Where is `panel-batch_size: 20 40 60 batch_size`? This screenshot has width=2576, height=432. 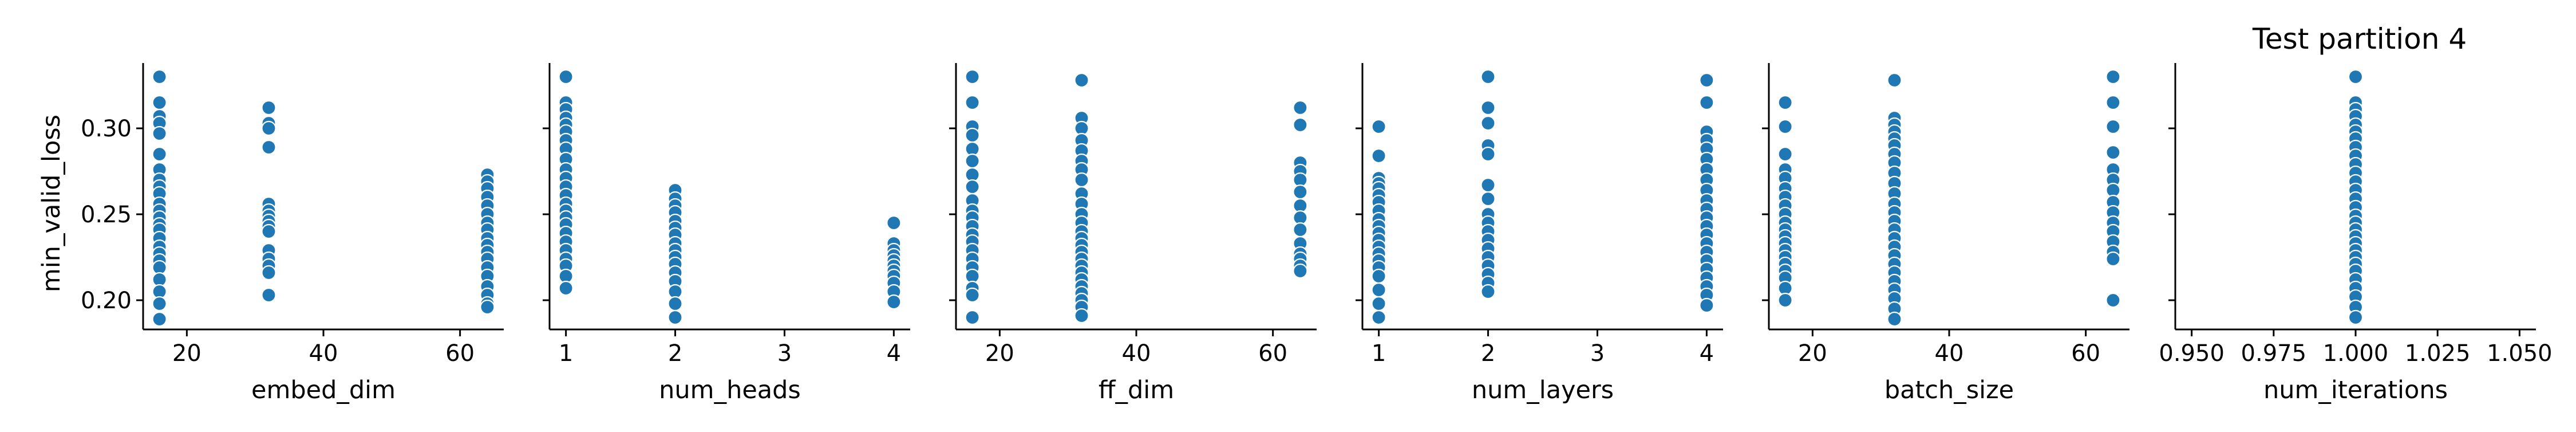 panel-batch_size: 20 40 60 batch_size is located at coordinates (1945, 234).